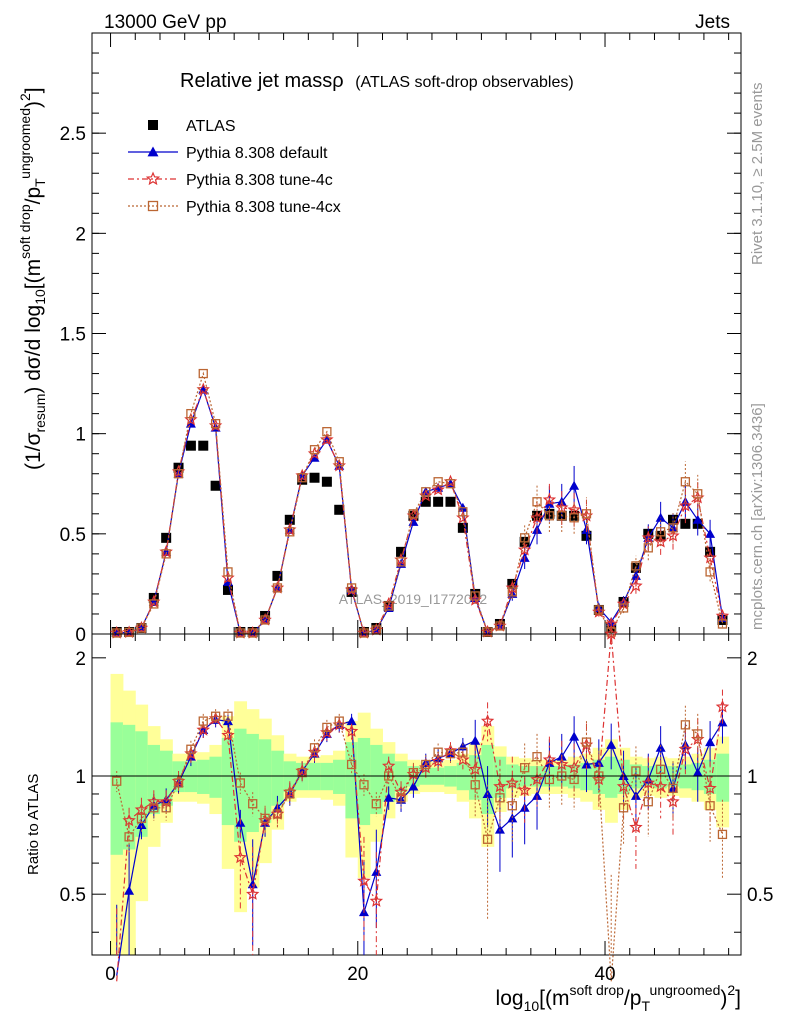  What do you see at coordinates (757, 174) in the screenshot?
I see `rivet-version-text: Rivet 3.1.10, ≥ 2.5M events` at bounding box center [757, 174].